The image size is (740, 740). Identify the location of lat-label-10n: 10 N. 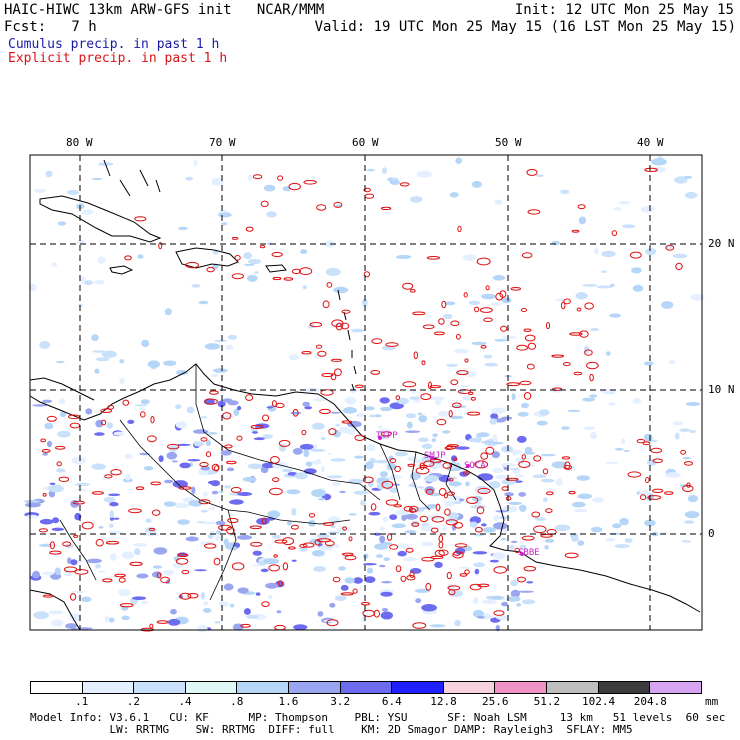
(721, 389).